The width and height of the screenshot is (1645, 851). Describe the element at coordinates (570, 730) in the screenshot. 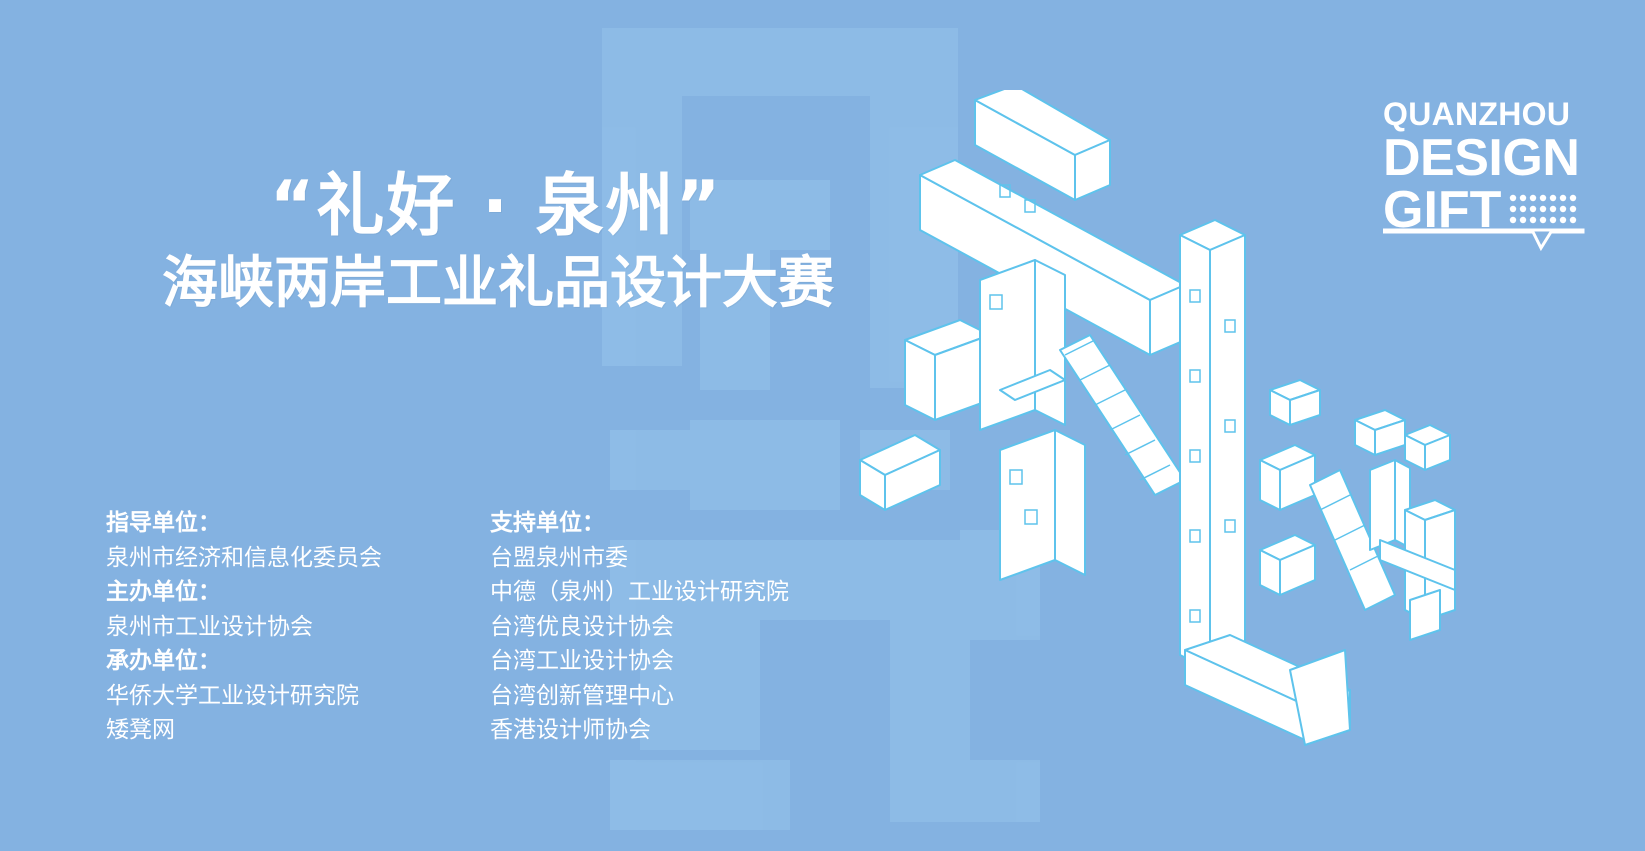

I see `support-org: 香港设计师协会` at that location.